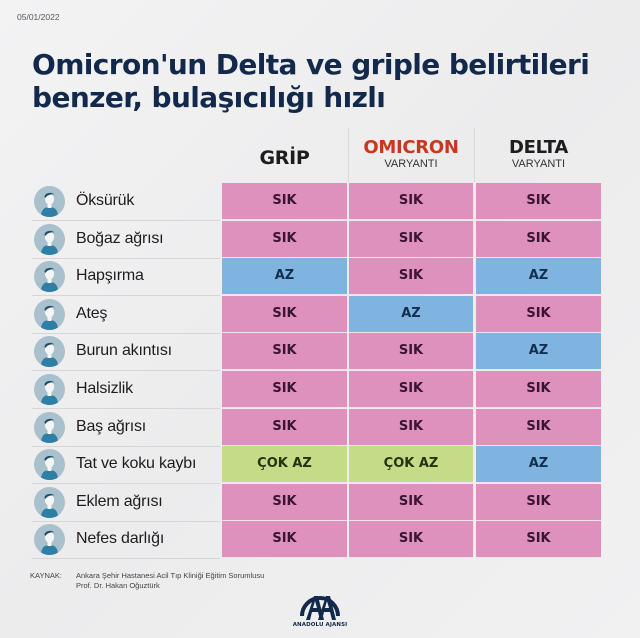 This screenshot has width=640, height=638. I want to click on table-row: Baş ağrısı SIK SIK SIK, so click(316, 427).